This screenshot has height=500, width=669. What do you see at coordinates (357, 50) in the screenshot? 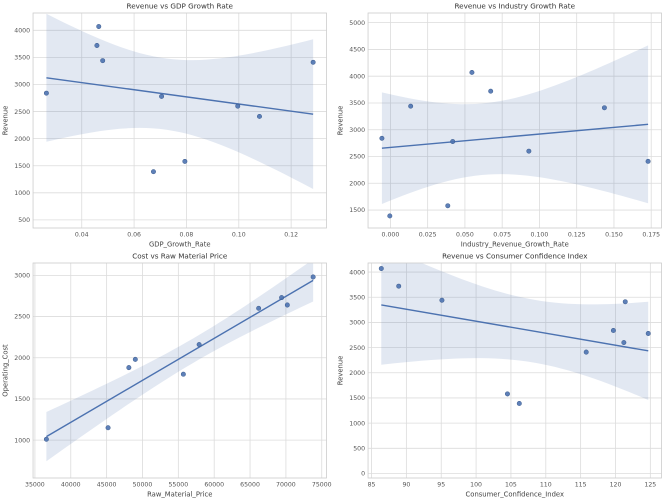
I see `svg-text: 4500` at bounding box center [357, 50].